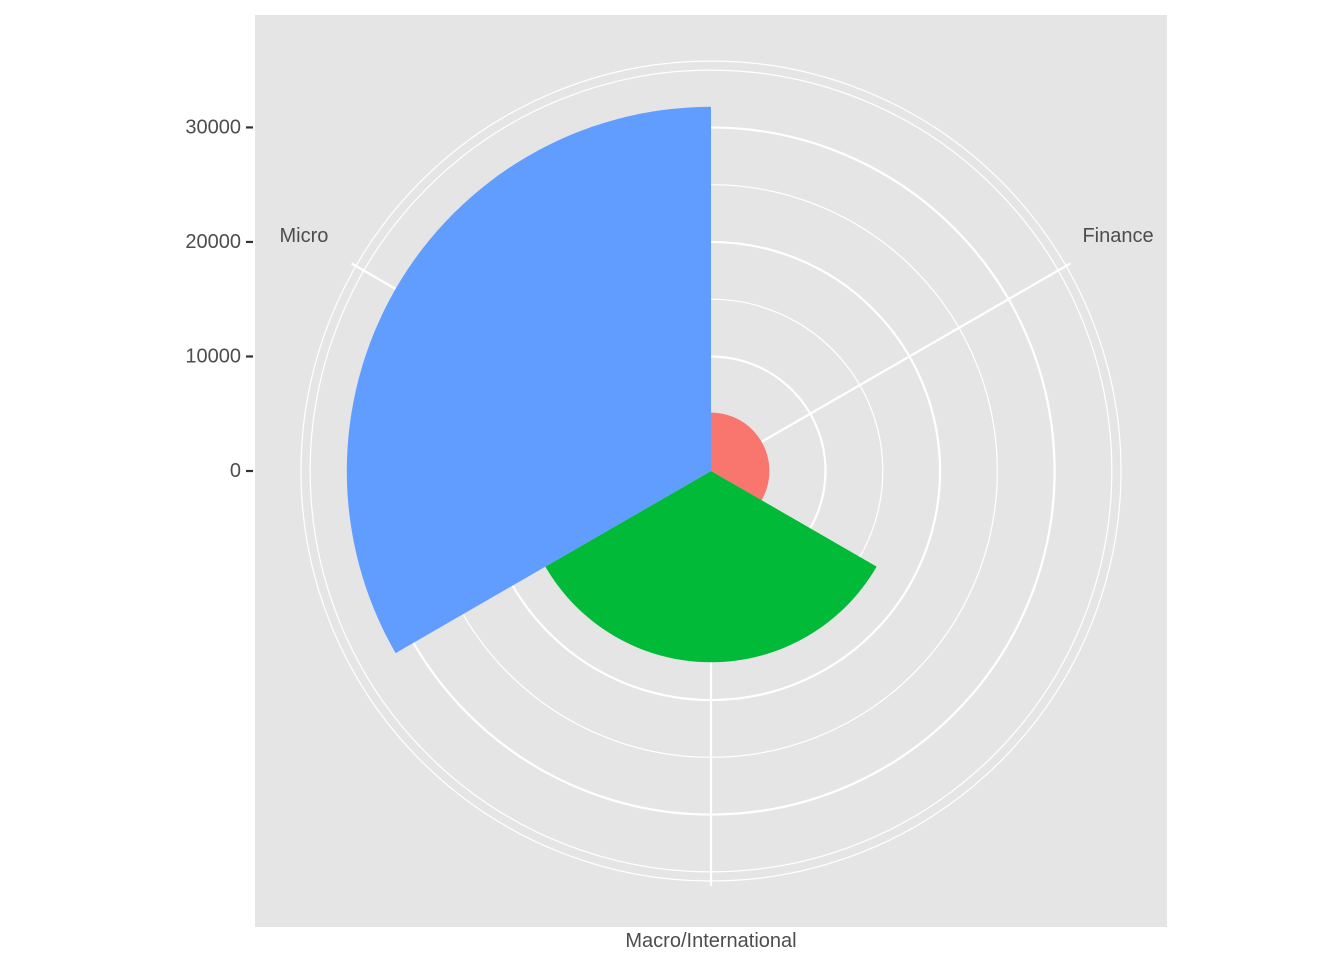  What do you see at coordinates (304, 236) in the screenshot?
I see `category-label: Micro` at bounding box center [304, 236].